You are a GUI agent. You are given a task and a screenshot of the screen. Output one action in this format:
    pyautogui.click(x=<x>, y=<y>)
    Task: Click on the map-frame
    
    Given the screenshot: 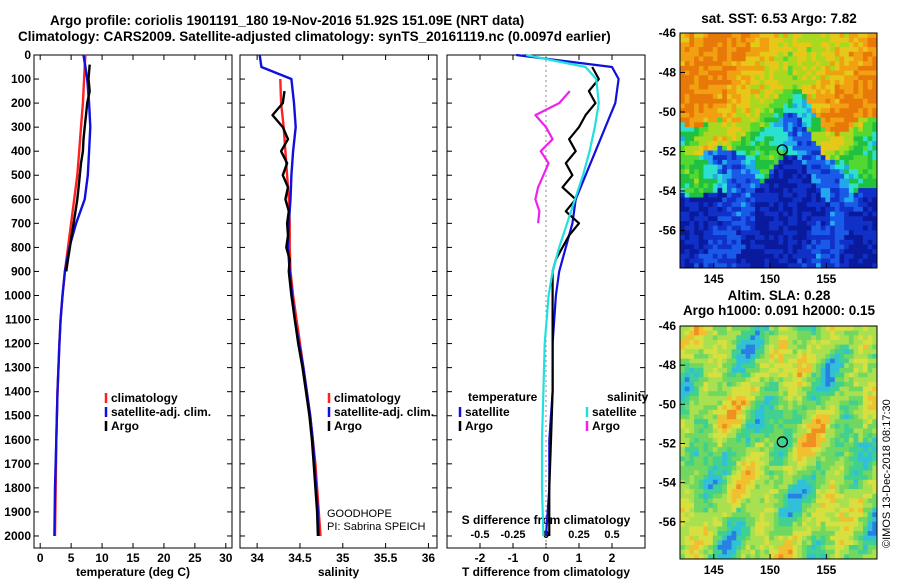 What is the action you would take?
    pyautogui.click(x=778, y=442)
    